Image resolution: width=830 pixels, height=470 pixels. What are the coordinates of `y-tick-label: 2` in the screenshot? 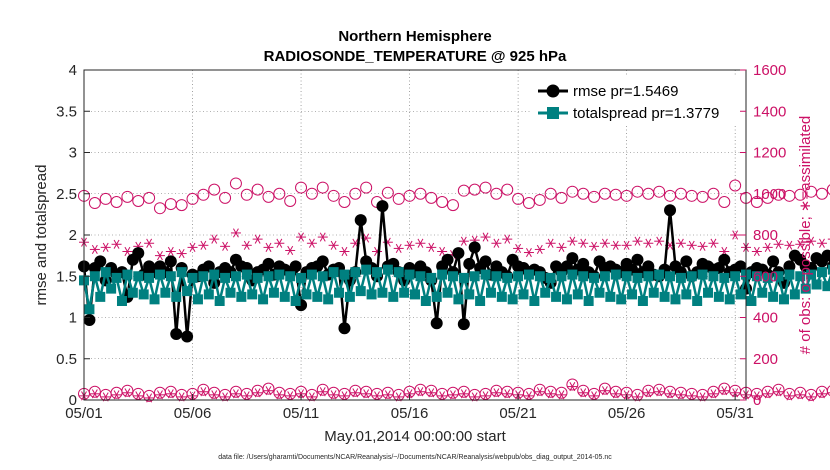 It's located at (73, 235).